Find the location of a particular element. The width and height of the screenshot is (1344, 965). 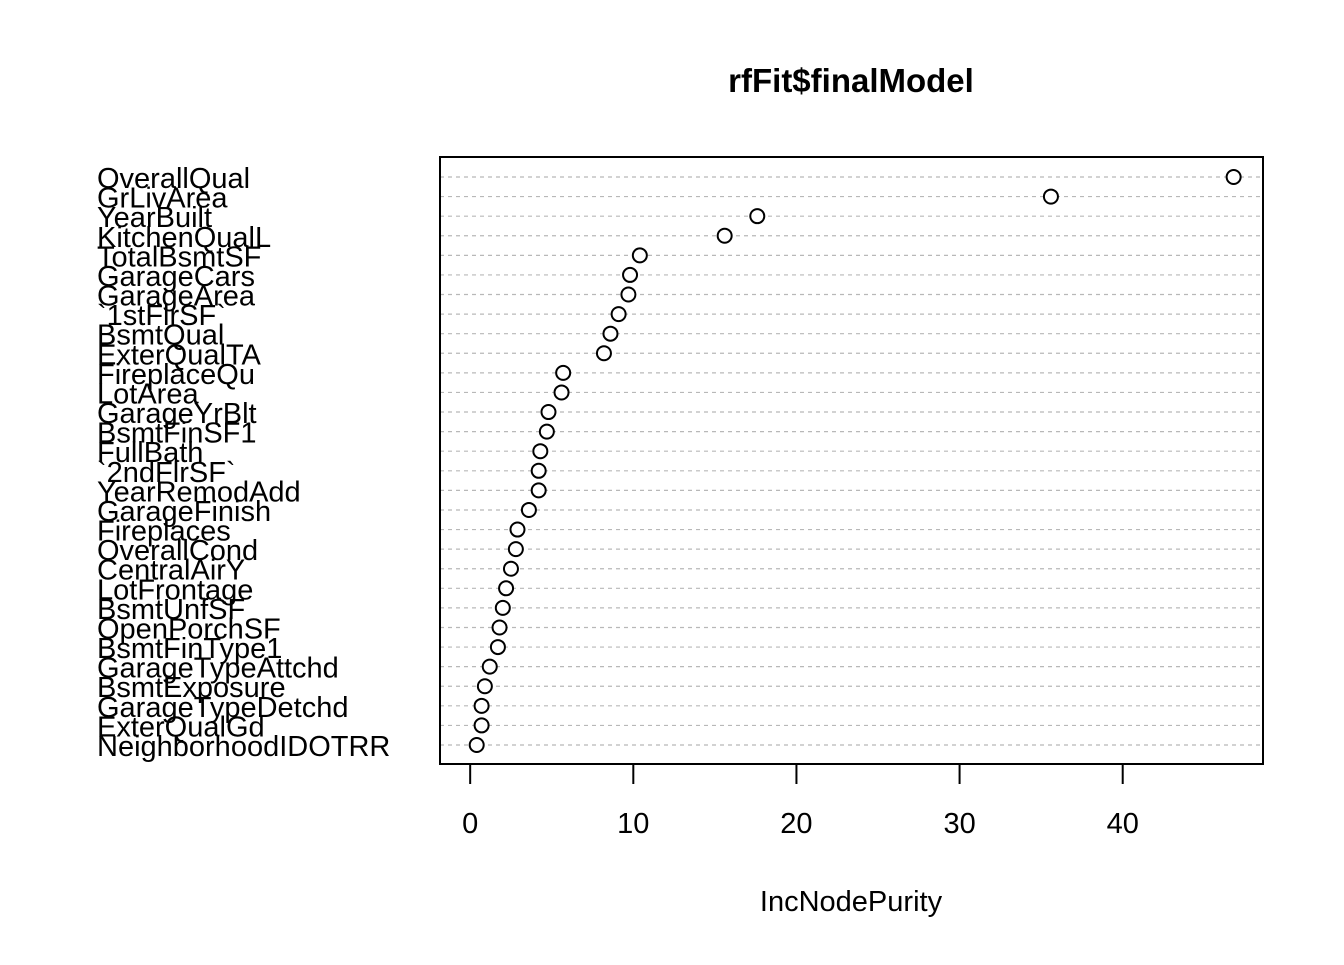

category-label: GarageYrBlt is located at coordinates (177, 414).